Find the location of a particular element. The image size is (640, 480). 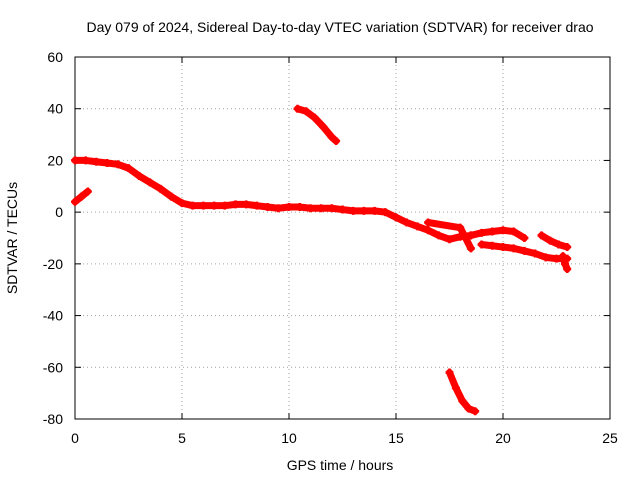

series-lower_arc is located at coordinates (462, 392).